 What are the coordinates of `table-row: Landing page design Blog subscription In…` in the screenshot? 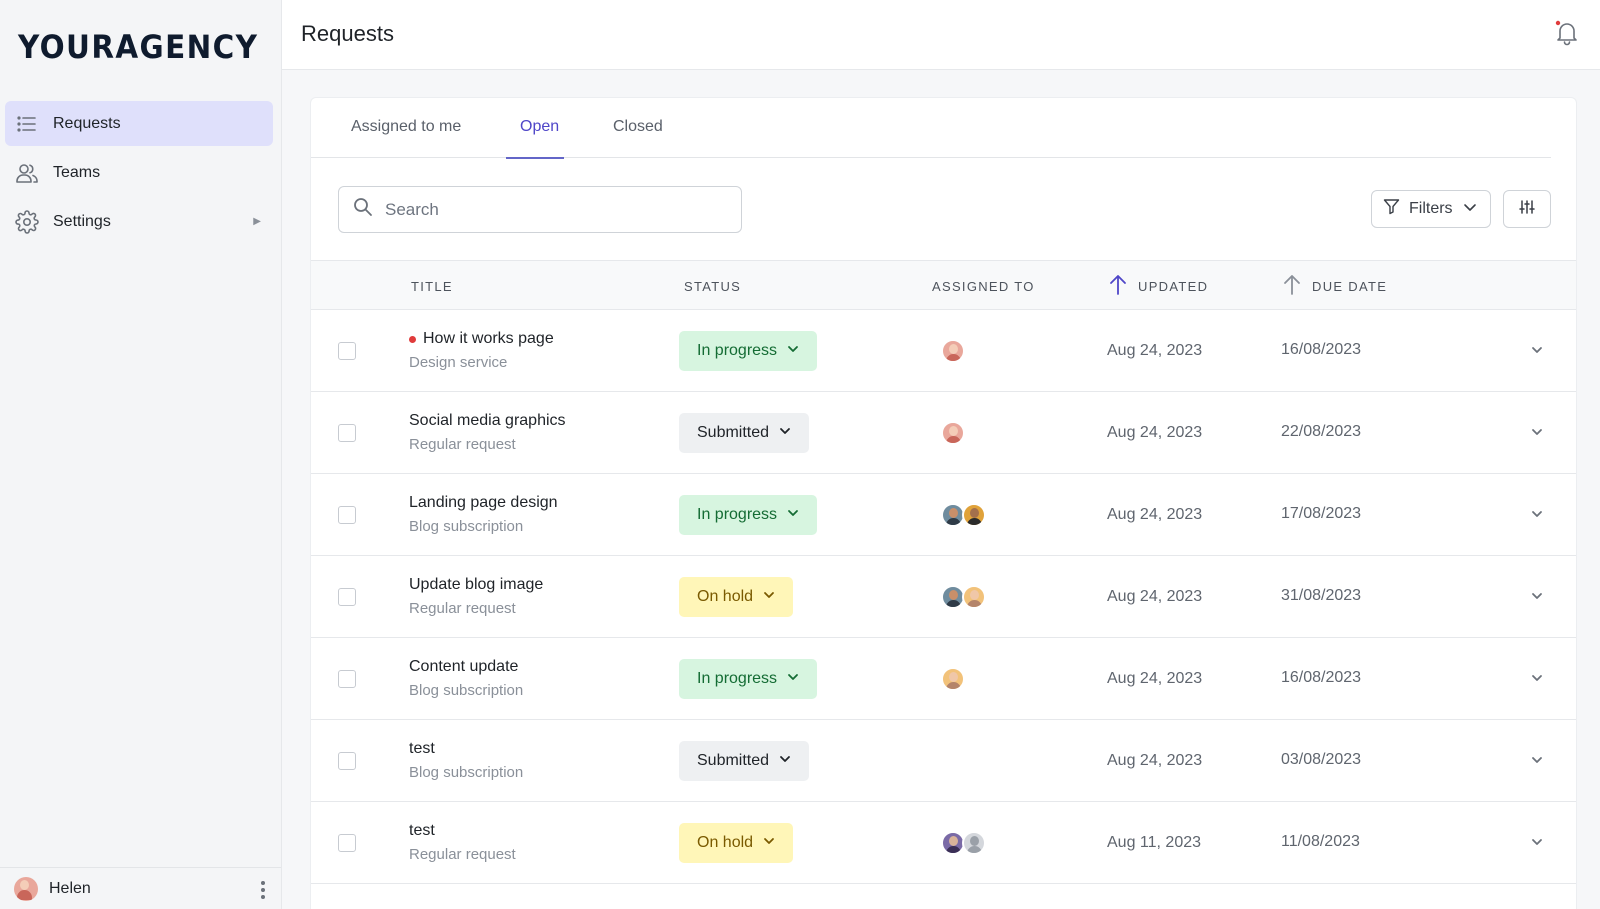 It's located at (943, 515).